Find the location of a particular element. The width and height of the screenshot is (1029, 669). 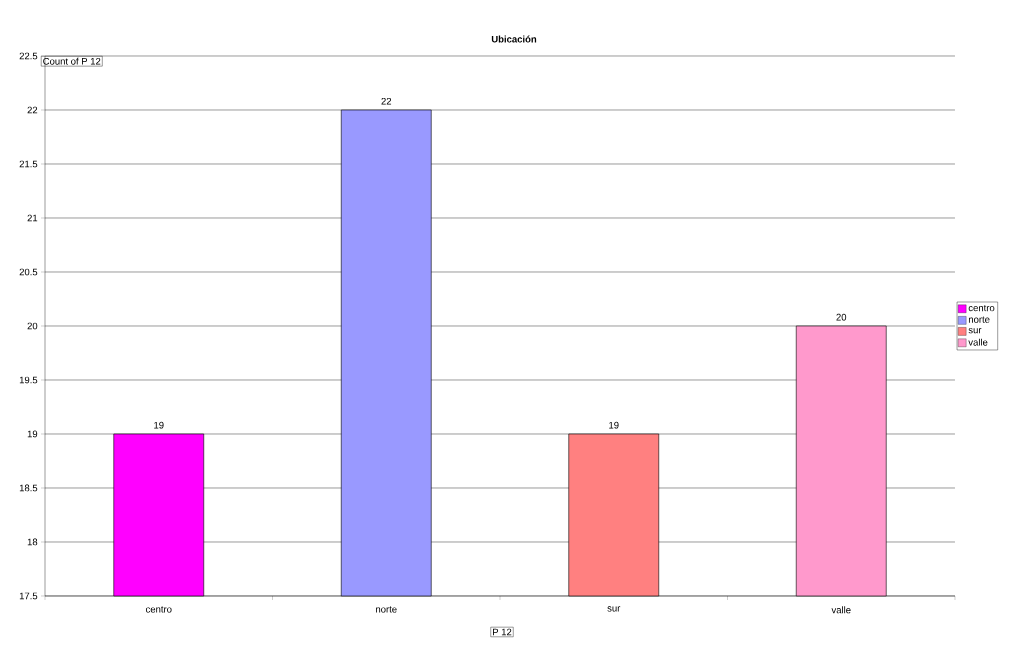

legend-label: valle is located at coordinates (978, 342).